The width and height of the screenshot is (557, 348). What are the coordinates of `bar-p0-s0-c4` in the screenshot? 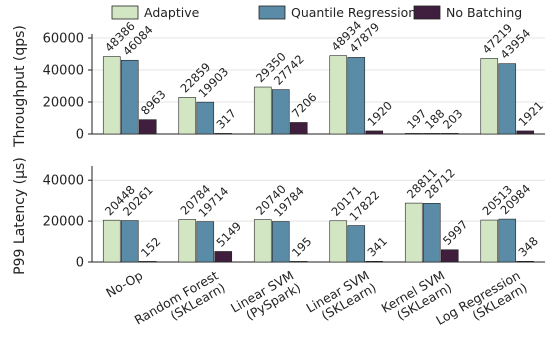 It's located at (413, 134).